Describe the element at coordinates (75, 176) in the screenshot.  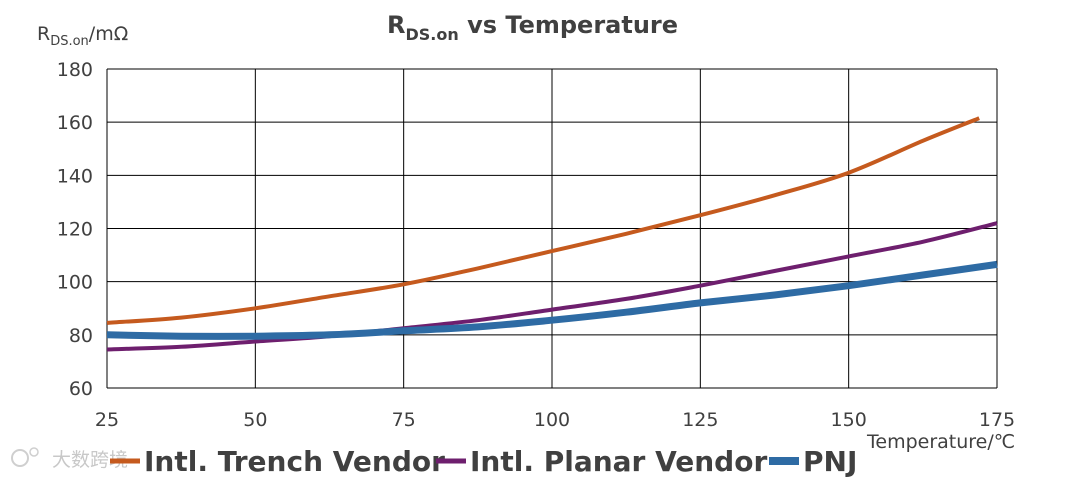
I see `y-tick-label: 140` at that location.